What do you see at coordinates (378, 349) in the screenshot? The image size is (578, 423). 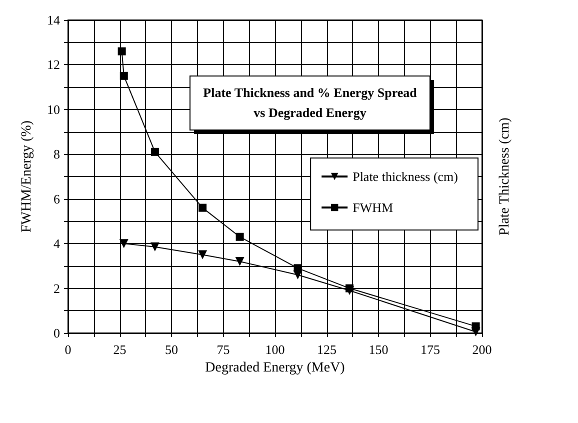 I see `x-tick-label: 150` at bounding box center [378, 349].